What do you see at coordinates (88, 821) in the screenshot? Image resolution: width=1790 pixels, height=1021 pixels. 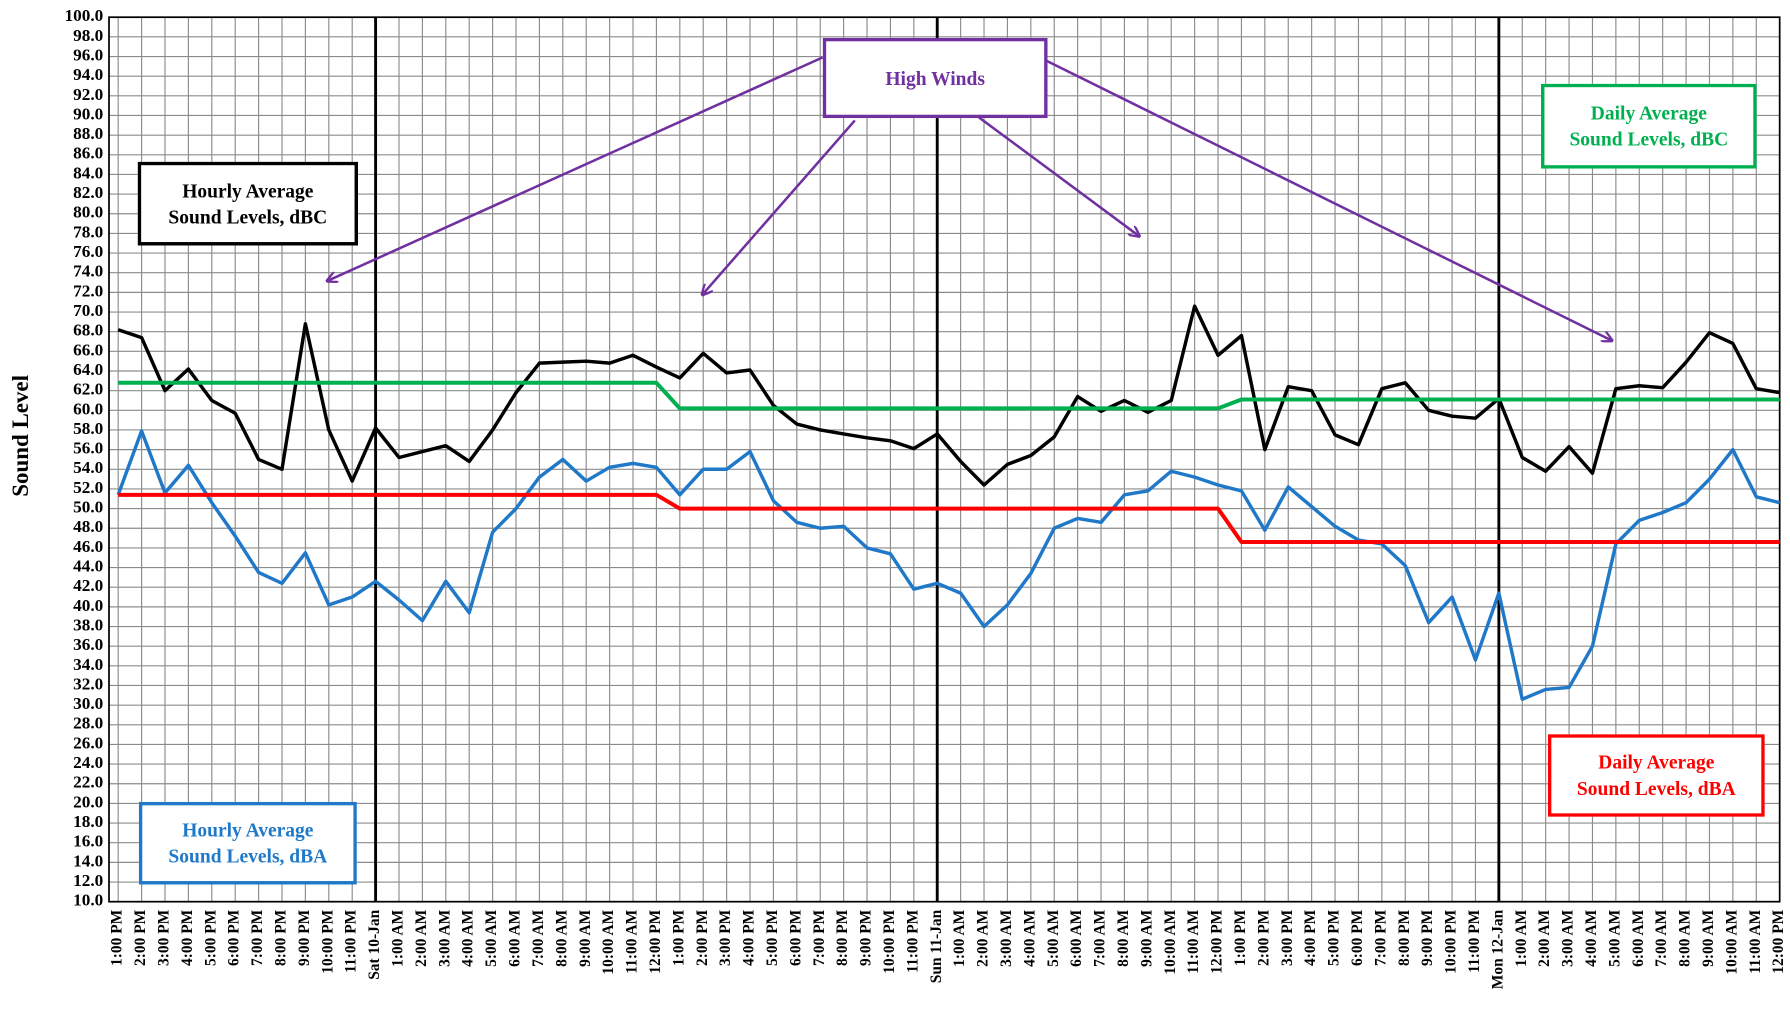 I see `y-tick-label: 18.0` at bounding box center [88, 821].